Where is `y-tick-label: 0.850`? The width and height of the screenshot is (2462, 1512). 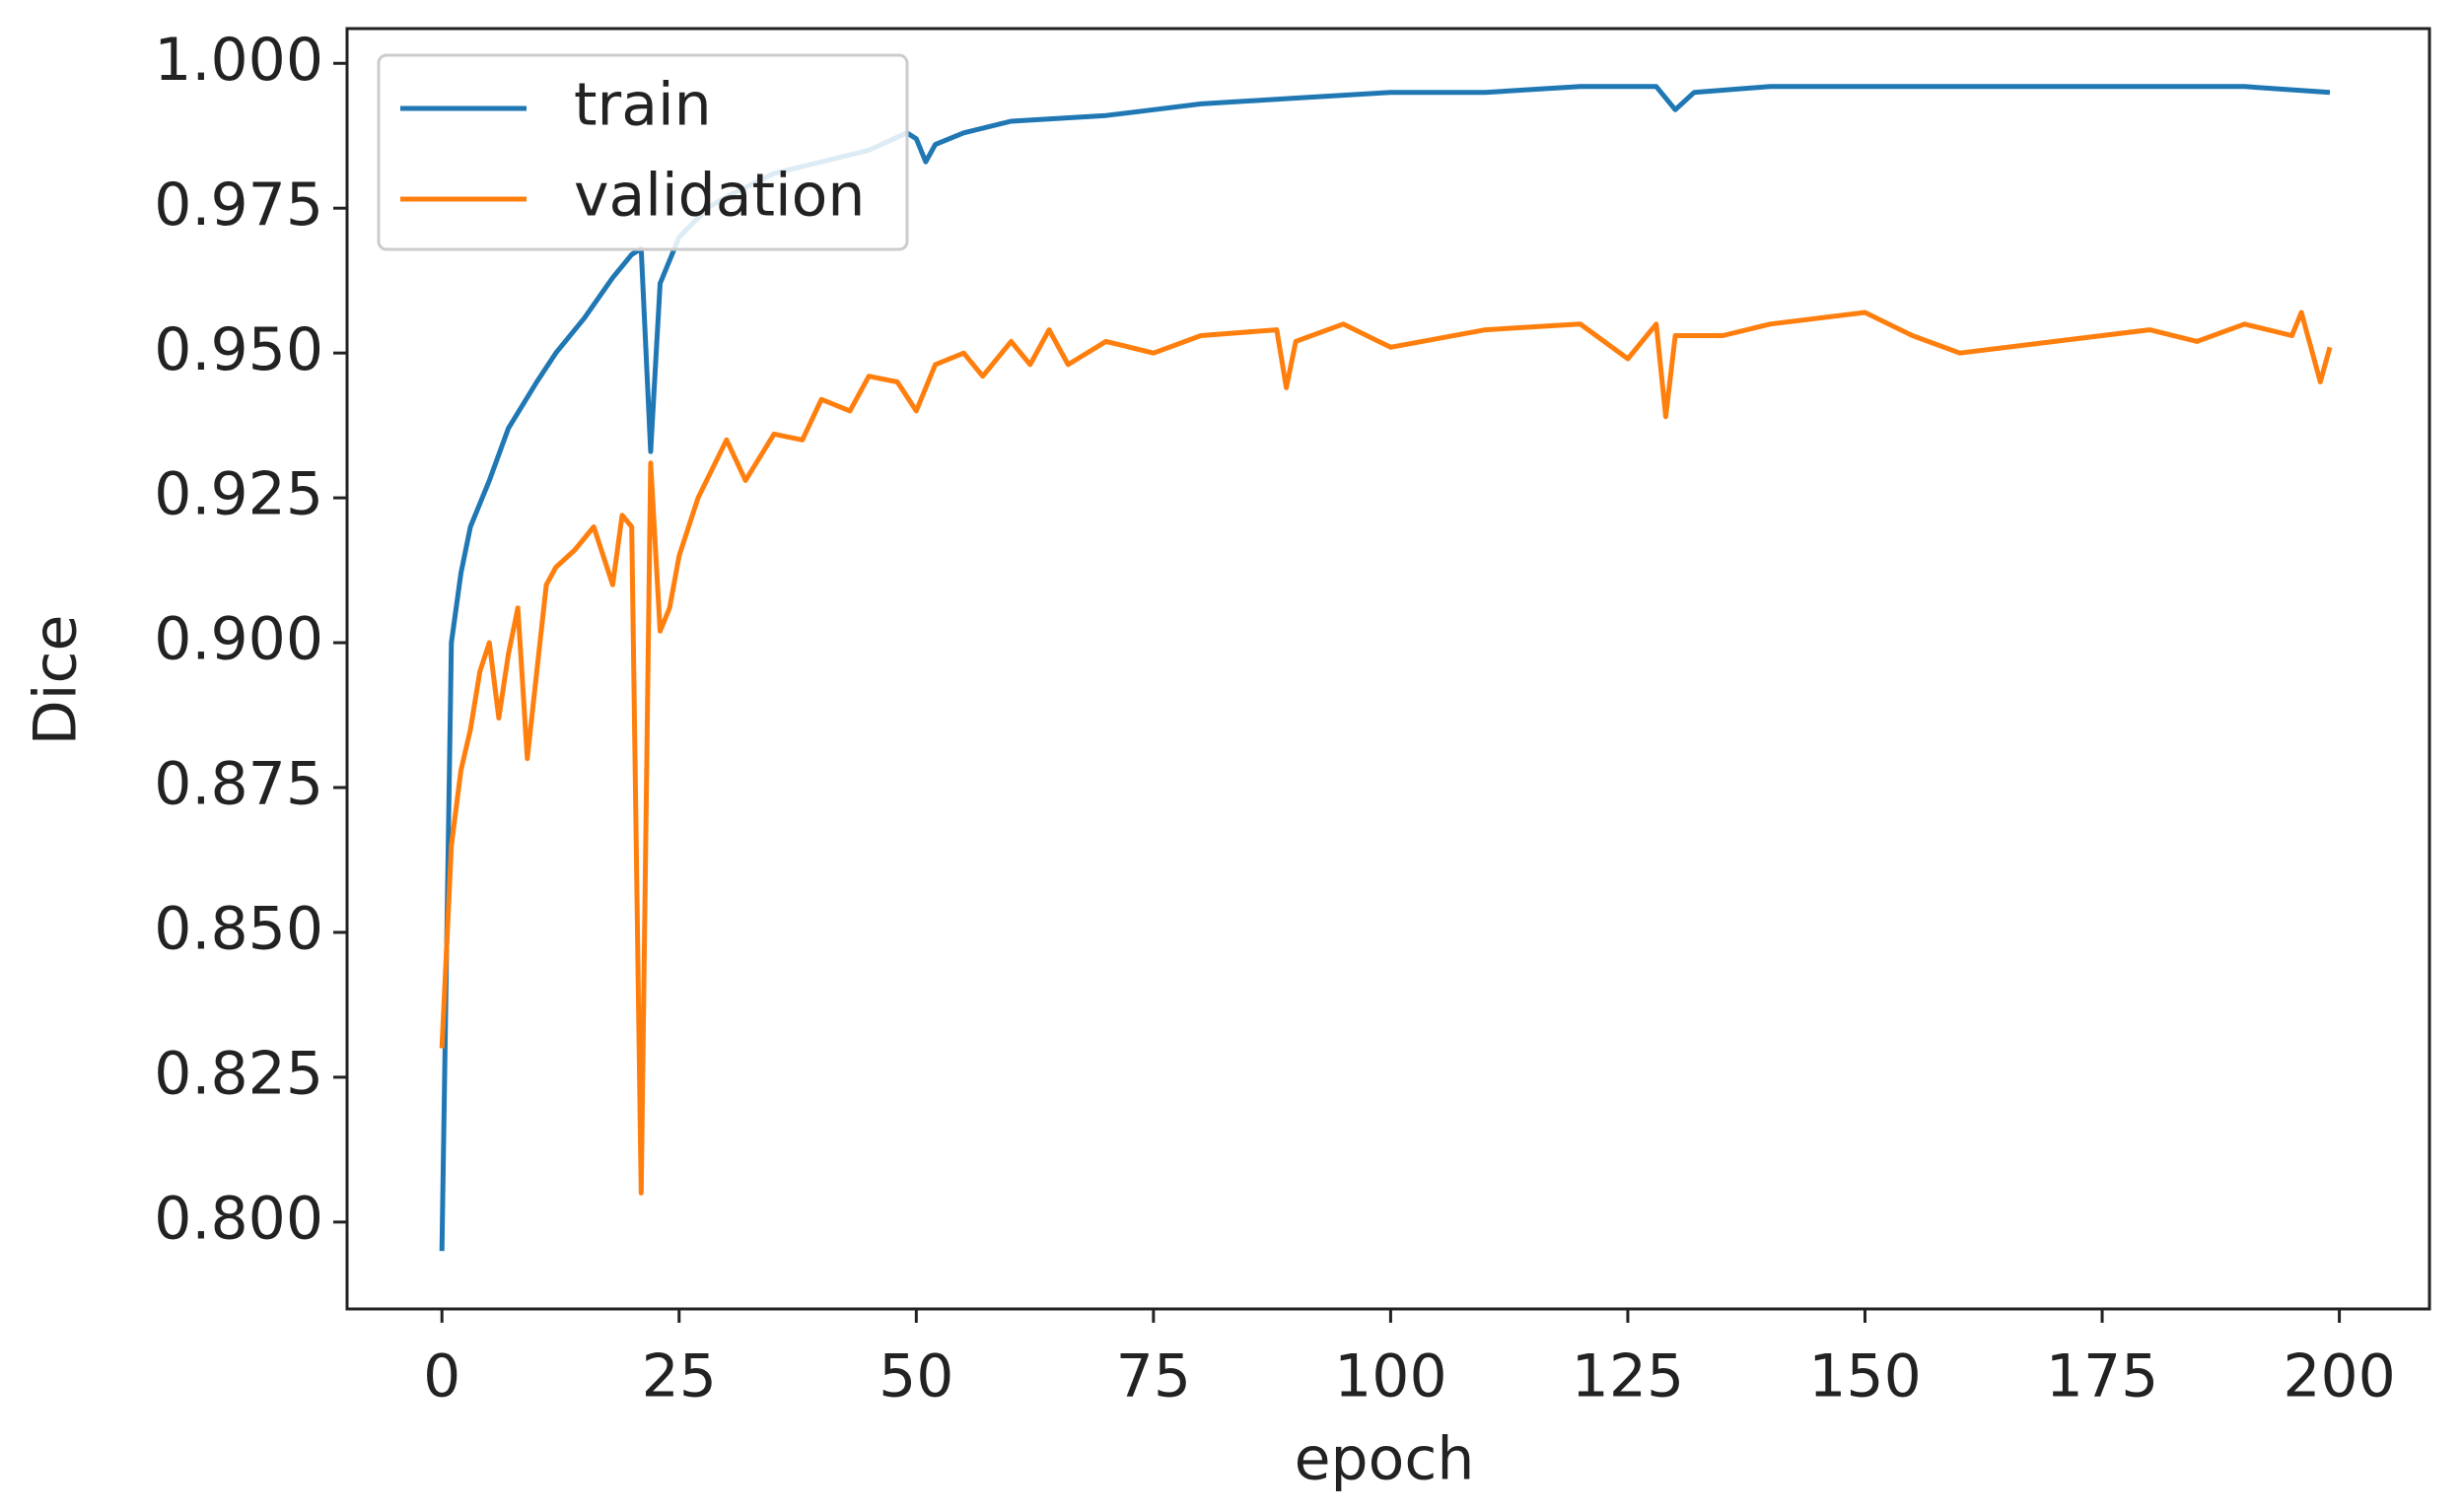
y-tick-label: 0.850 is located at coordinates (239, 930).